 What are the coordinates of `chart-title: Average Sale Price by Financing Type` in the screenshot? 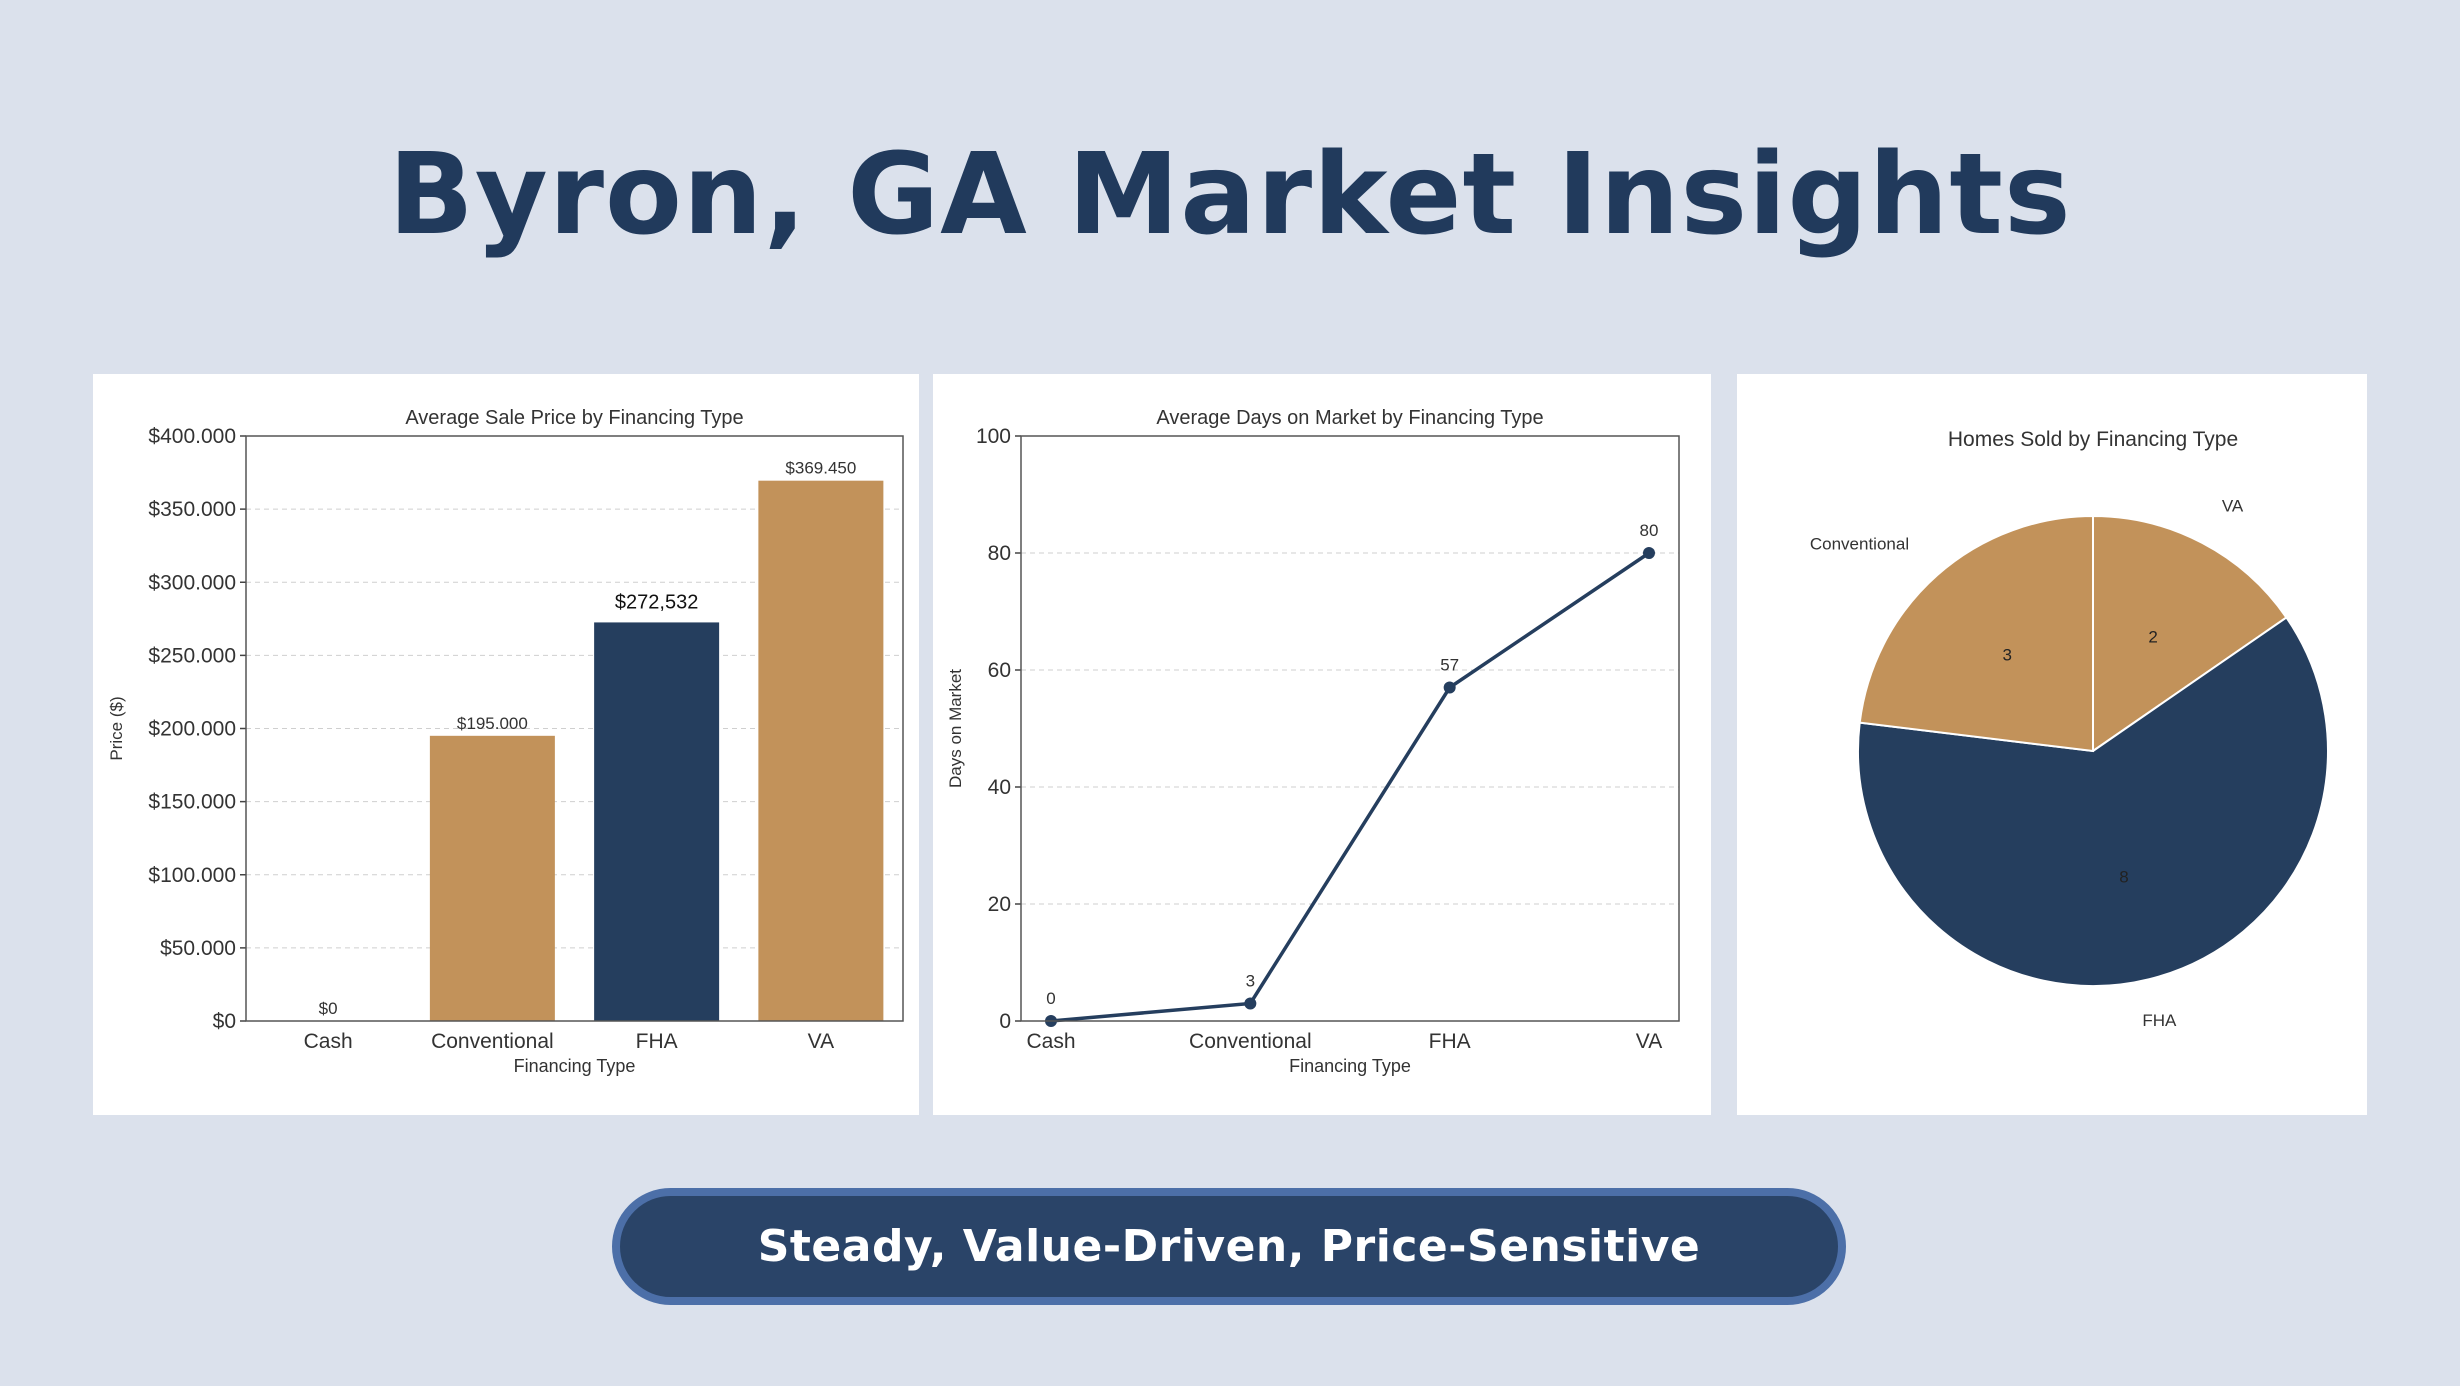 It's located at (574, 418).